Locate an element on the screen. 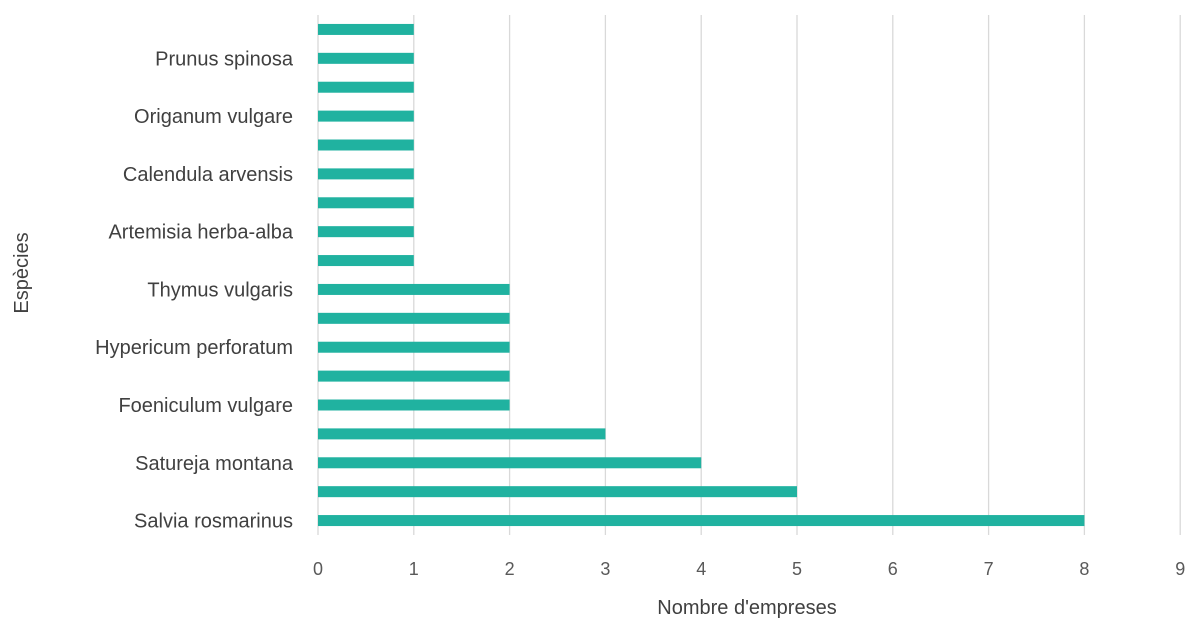 This screenshot has height=619, width=1187. x-tick-label-1: 1 is located at coordinates (414, 569).